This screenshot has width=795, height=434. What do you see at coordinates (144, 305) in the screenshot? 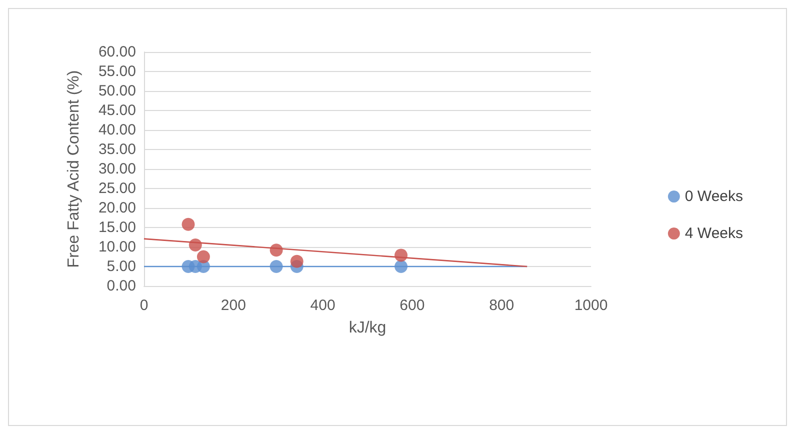
I see `x-tick-label: 0` at bounding box center [144, 305].